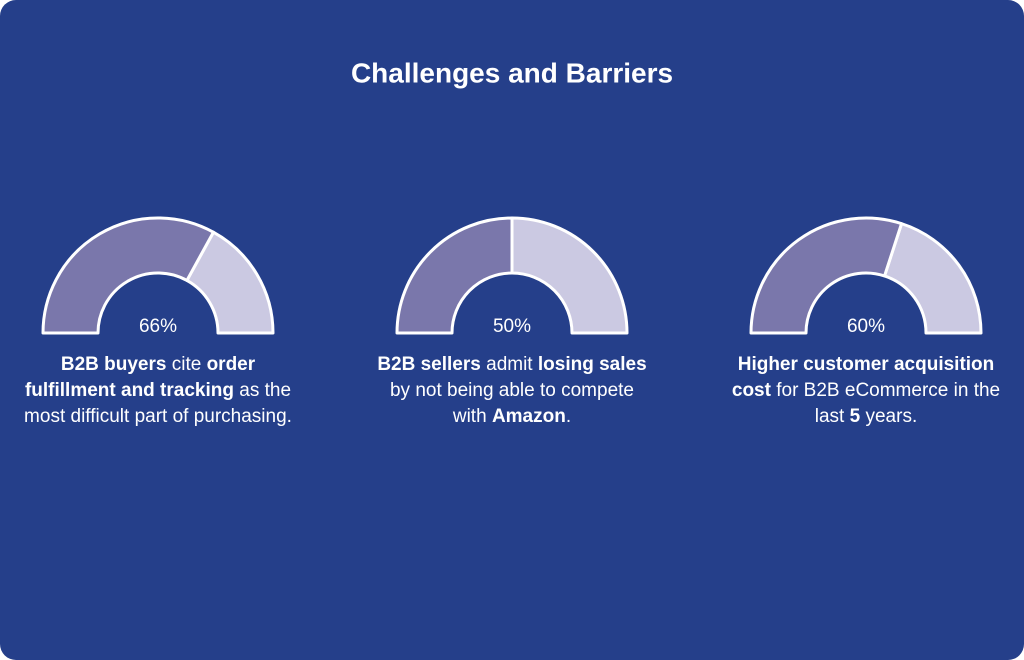  Describe the element at coordinates (140, 377) in the screenshot. I see `caption-text: order fulfillment and tracking` at that location.